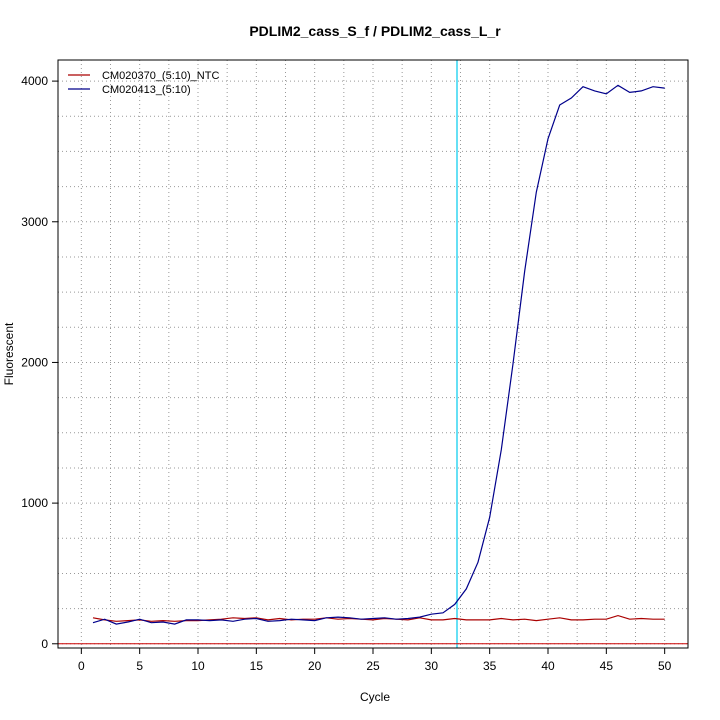  I want to click on y-axis: 0 1000 2000 3000 4000, so click(39, 362).